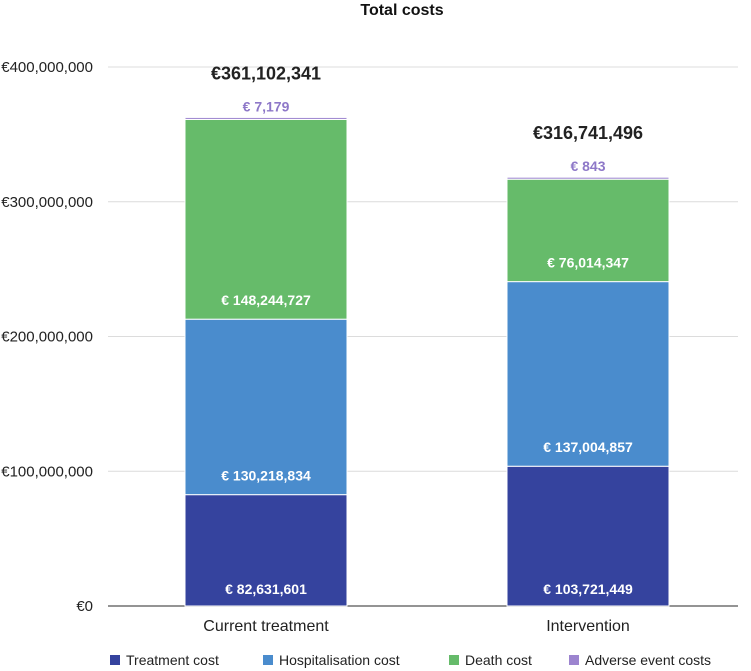 Image resolution: width=751 pixels, height=671 pixels. Describe the element at coordinates (47, 202) in the screenshot. I see `y-tick-label: €300,000,000` at that location.